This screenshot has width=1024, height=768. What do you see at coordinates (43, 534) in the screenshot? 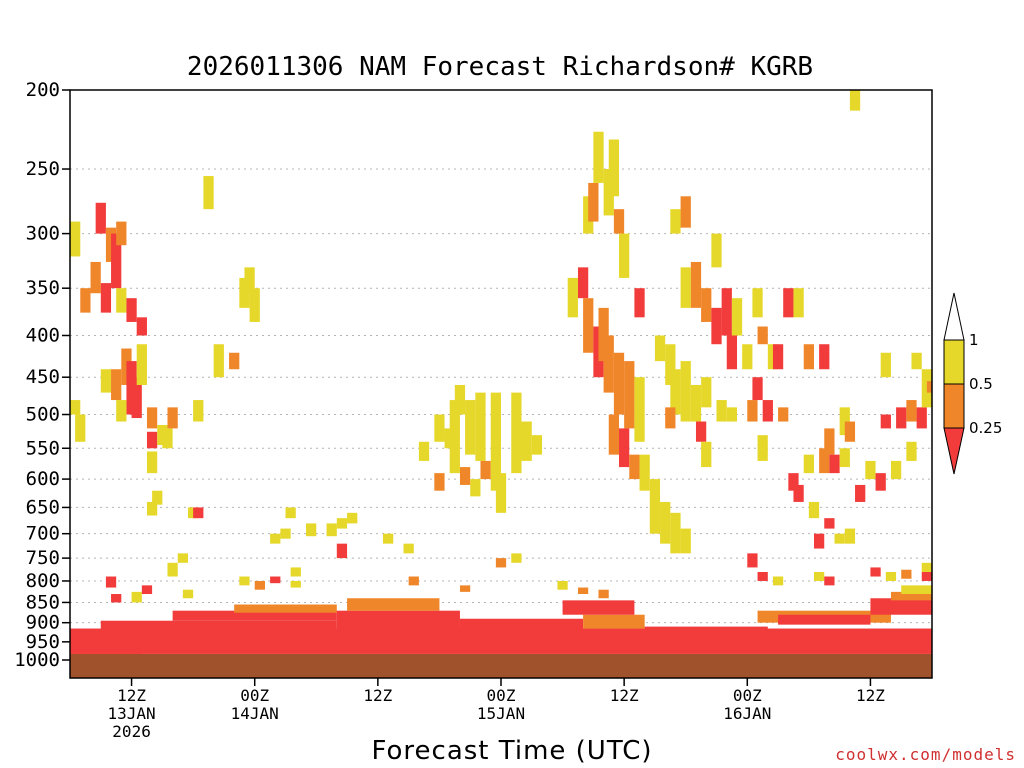
I see `y-tick-label: 700` at bounding box center [43, 534].